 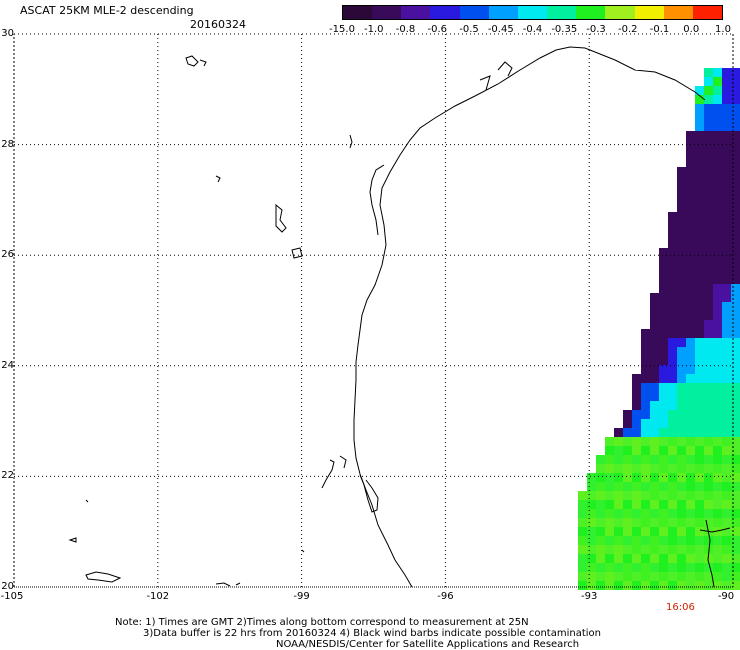 I want to click on color-swatch, so click(x=474, y=12).